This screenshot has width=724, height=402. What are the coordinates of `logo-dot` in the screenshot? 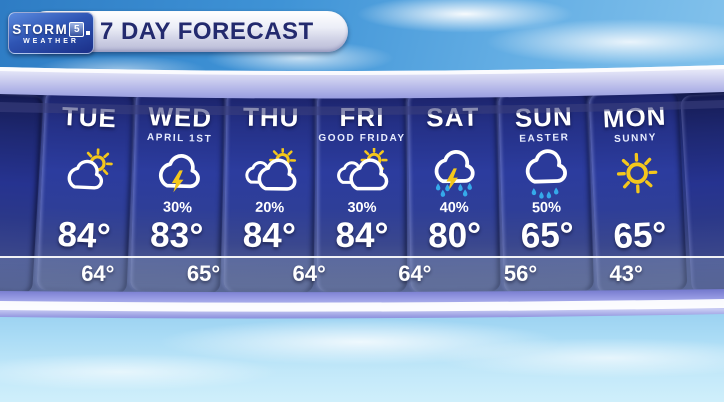 It's located at (88, 33).